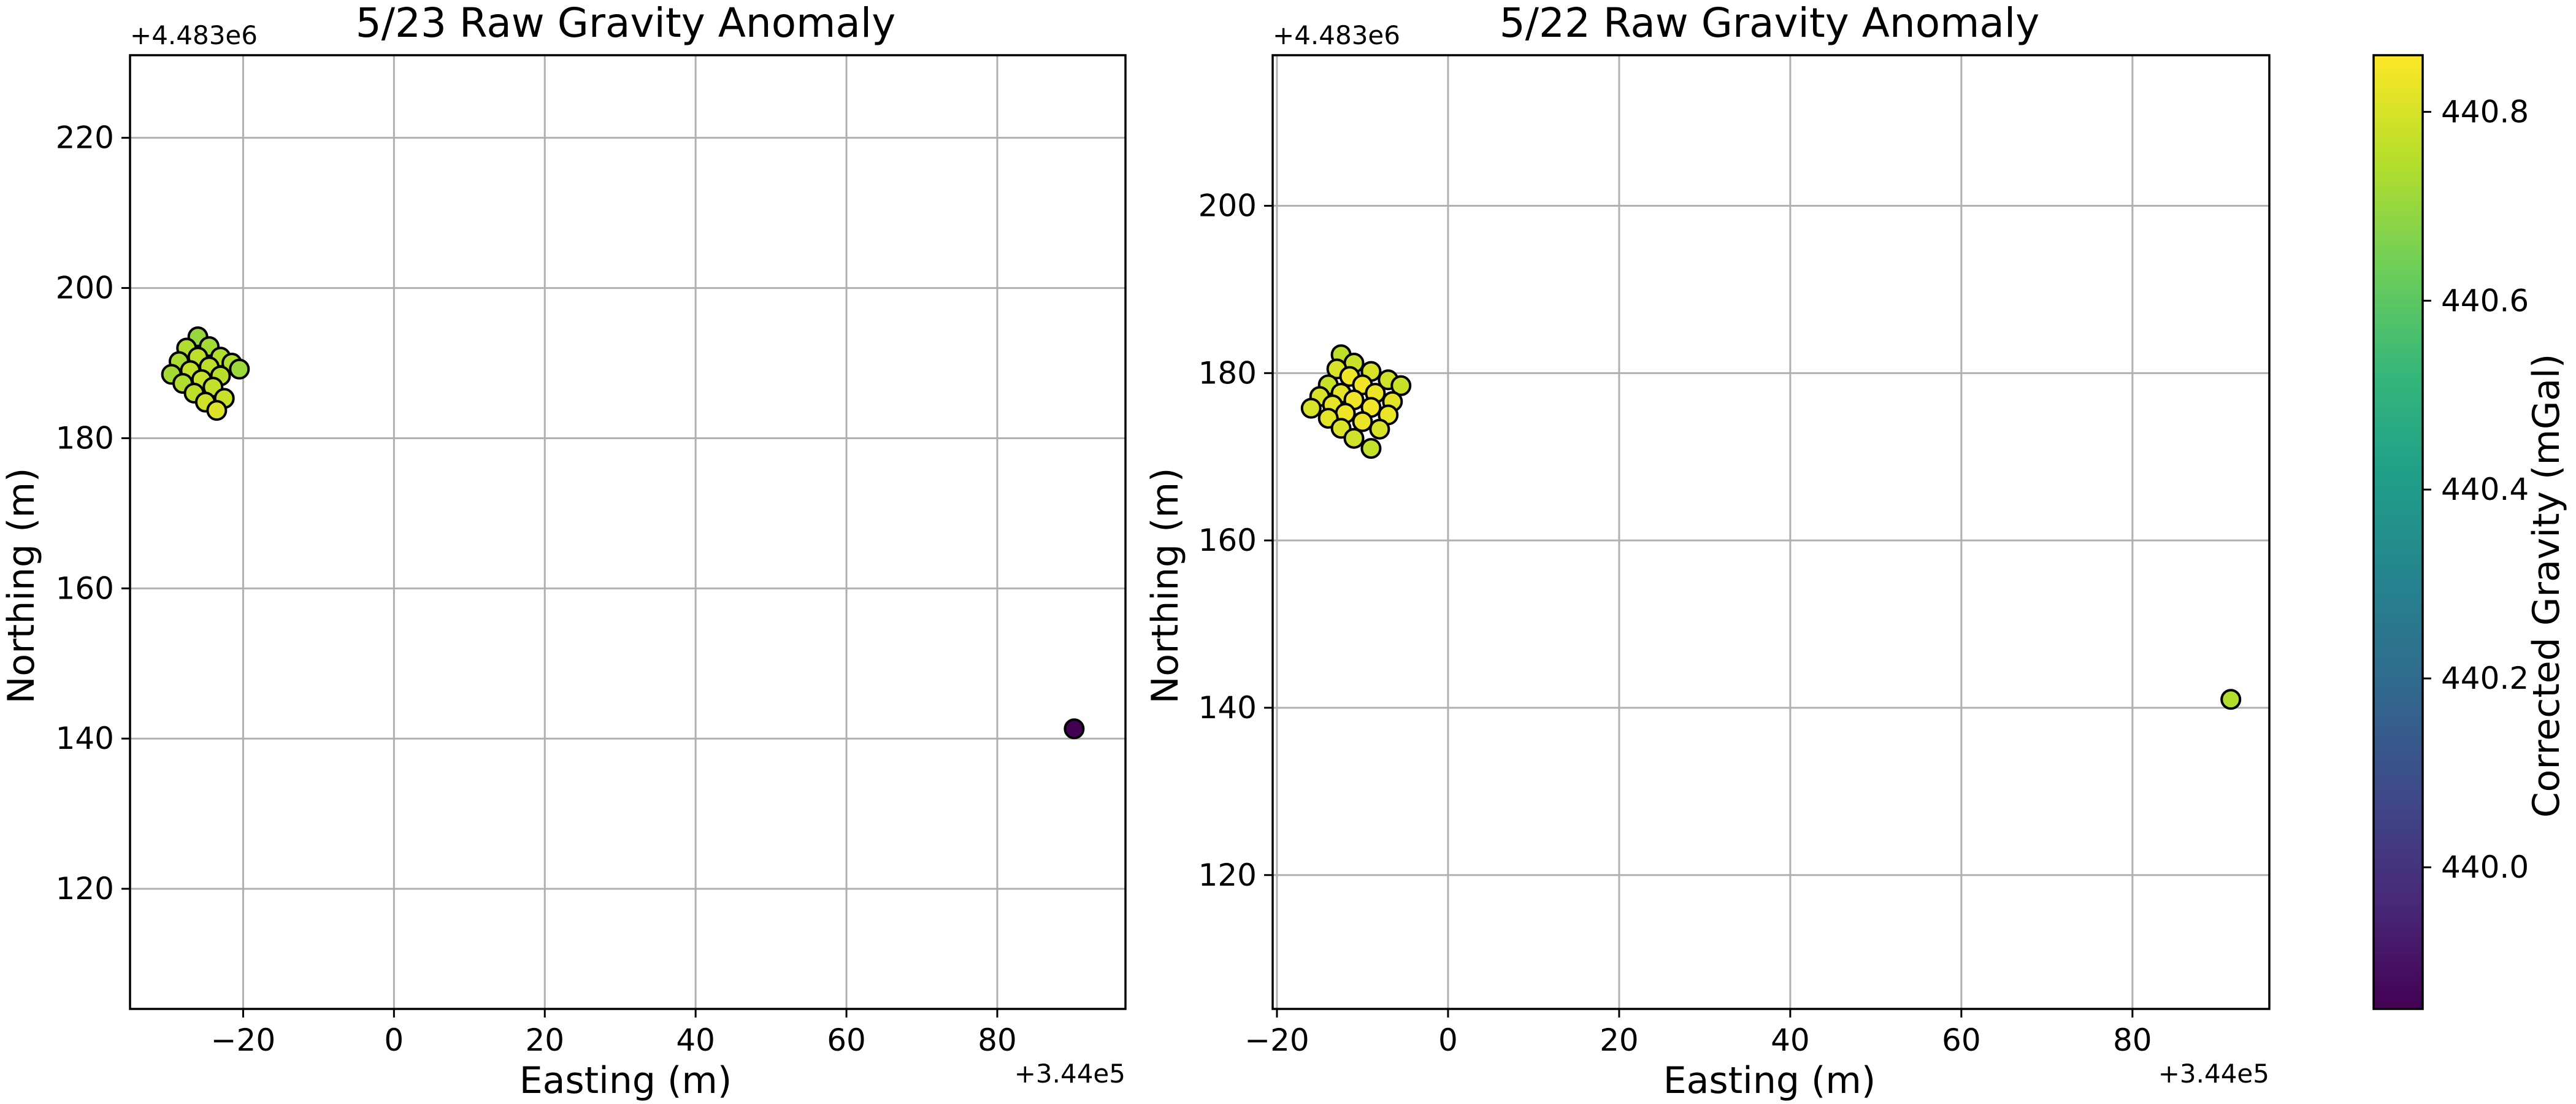 This screenshot has height=1104, width=2576. What do you see at coordinates (2485, 300) in the screenshot?
I see `colorbar-tick-label: 440.6` at bounding box center [2485, 300].